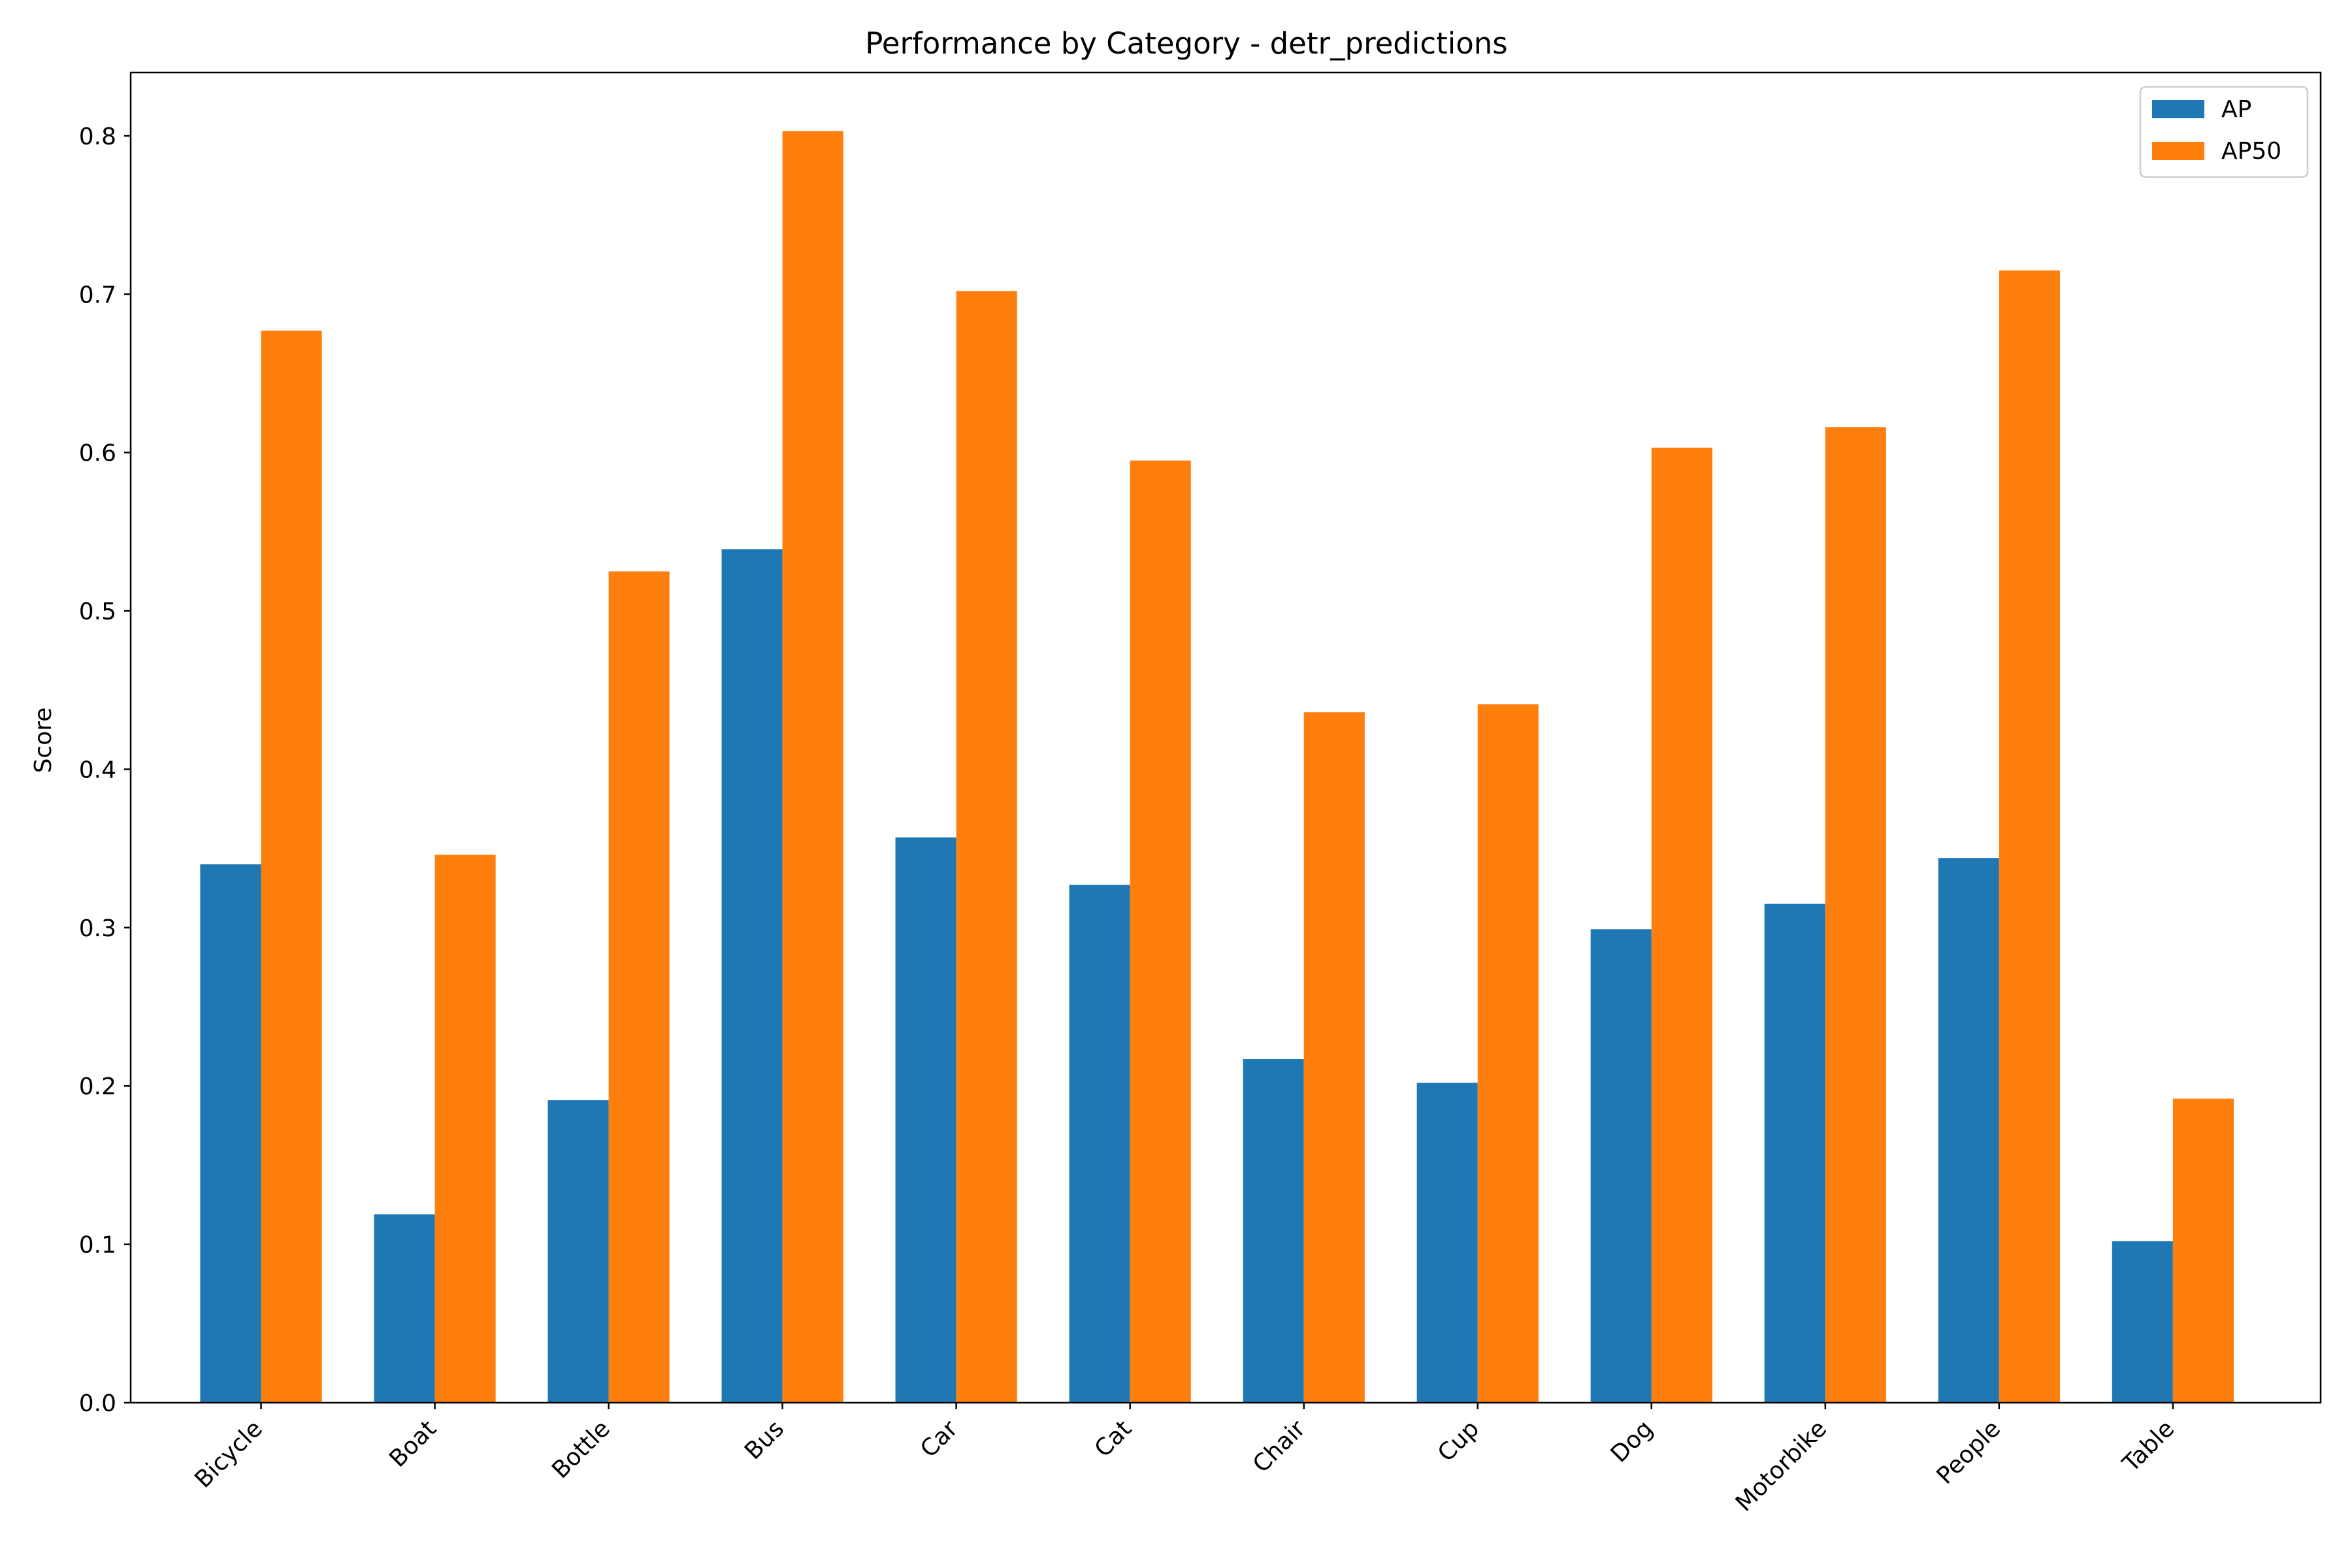 Image resolution: width=2352 pixels, height=1568 pixels. What do you see at coordinates (1621, 1166) in the screenshot?
I see `bar-ap-dog` at bounding box center [1621, 1166].